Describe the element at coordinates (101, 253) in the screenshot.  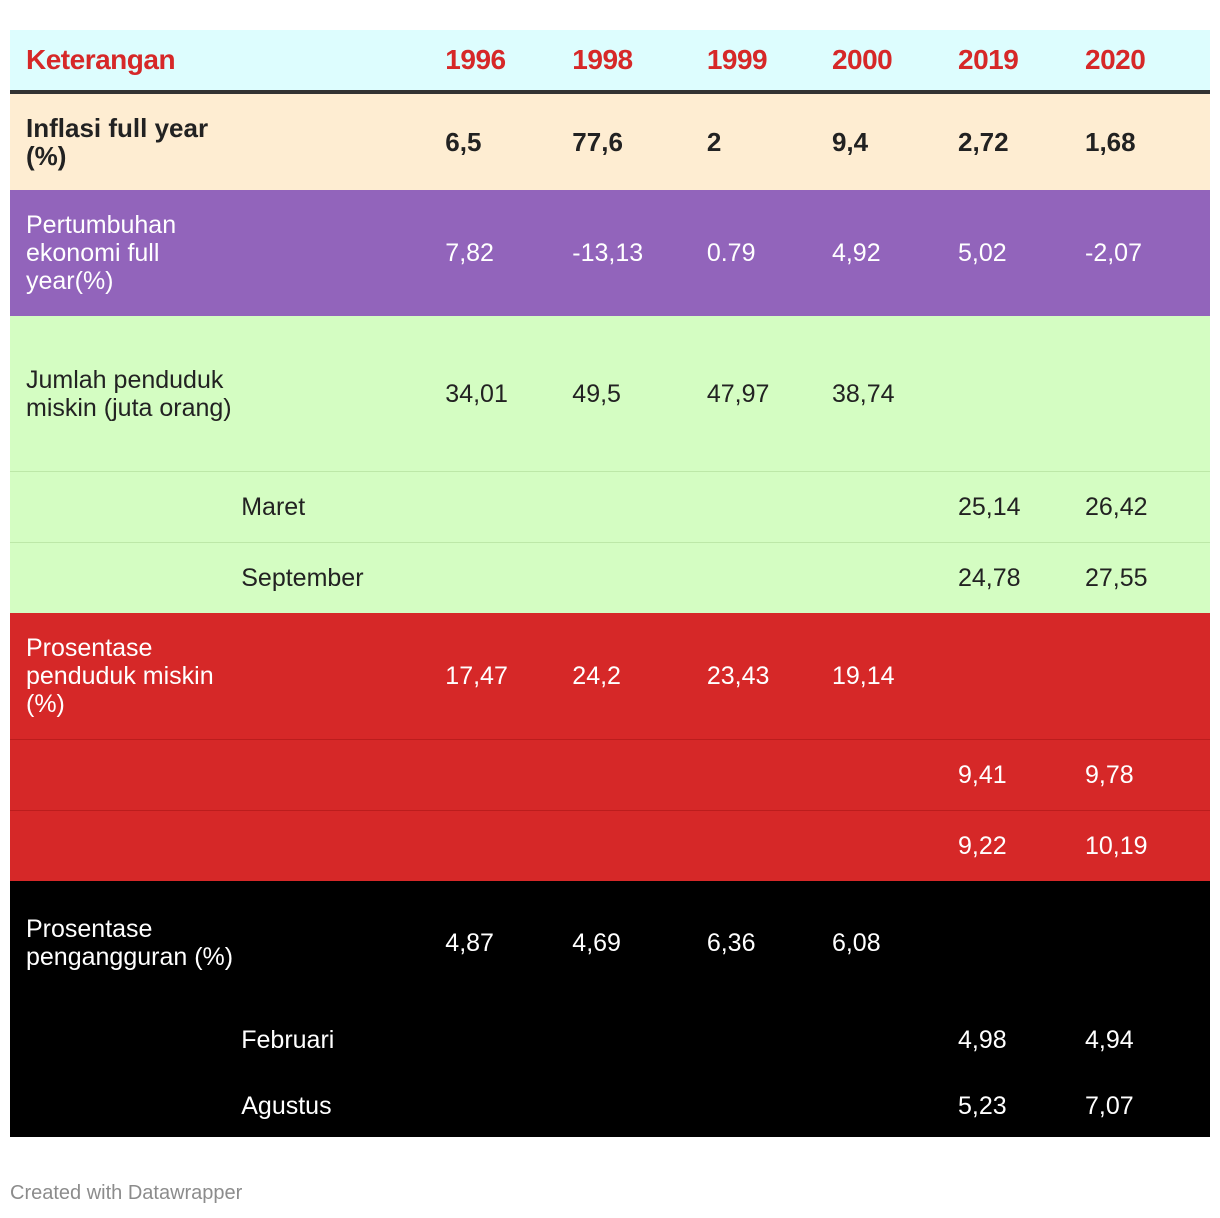
I see `row-label: Pertumbuhan ekonomi full year(%)` at that location.